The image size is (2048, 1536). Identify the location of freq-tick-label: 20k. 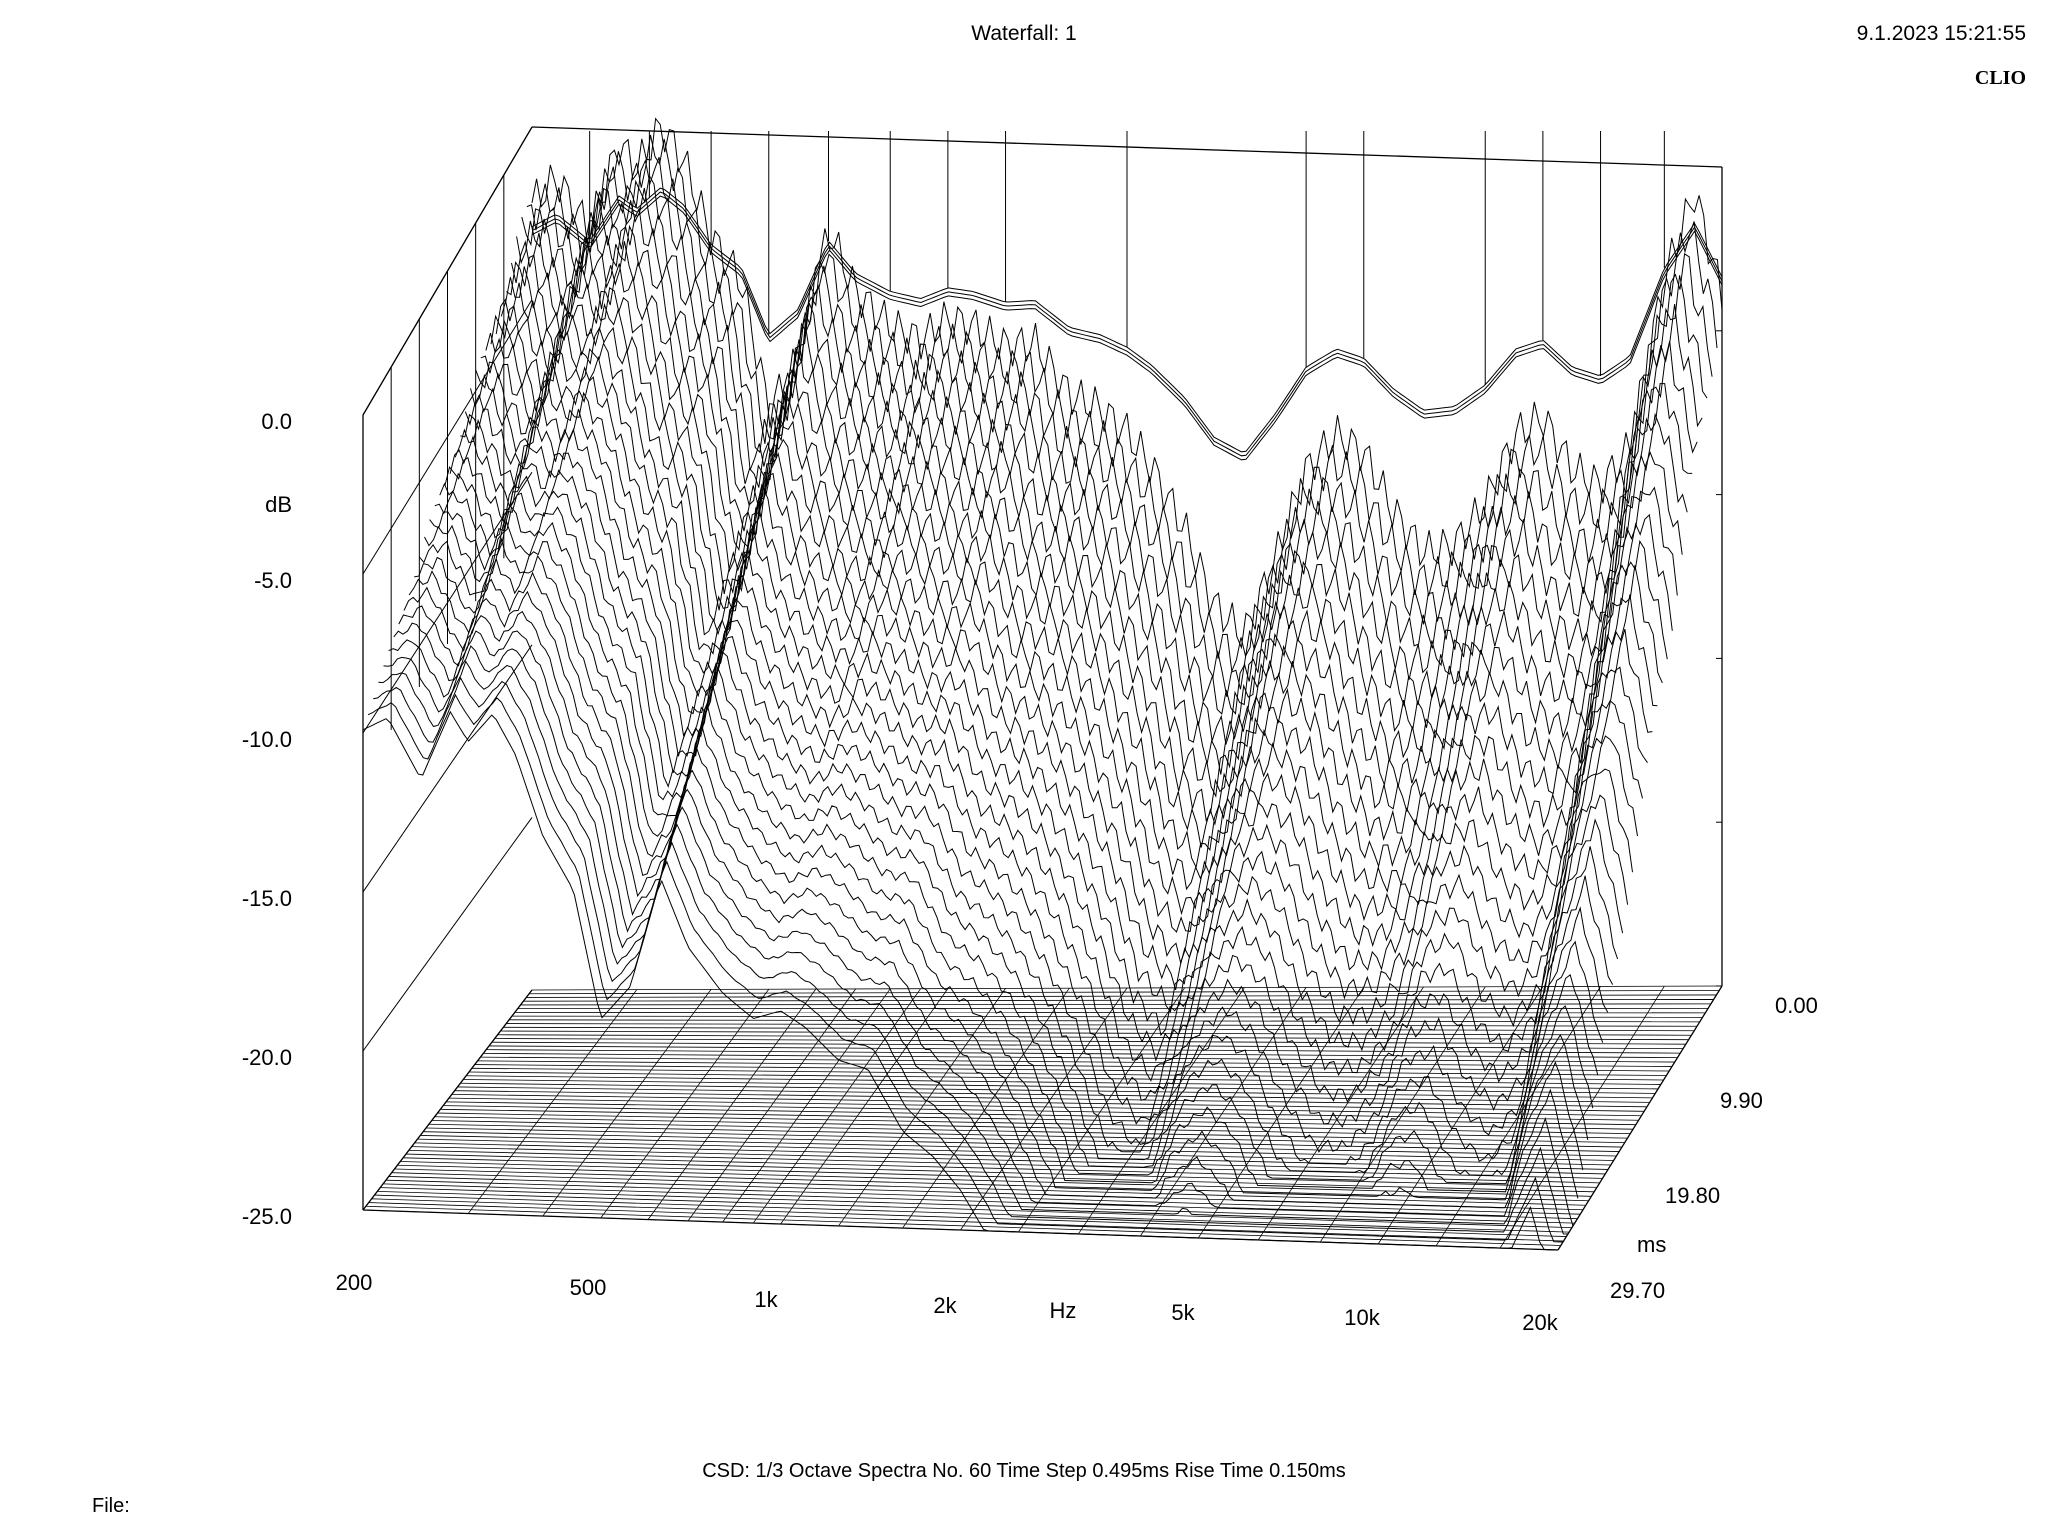
(1540, 1322).